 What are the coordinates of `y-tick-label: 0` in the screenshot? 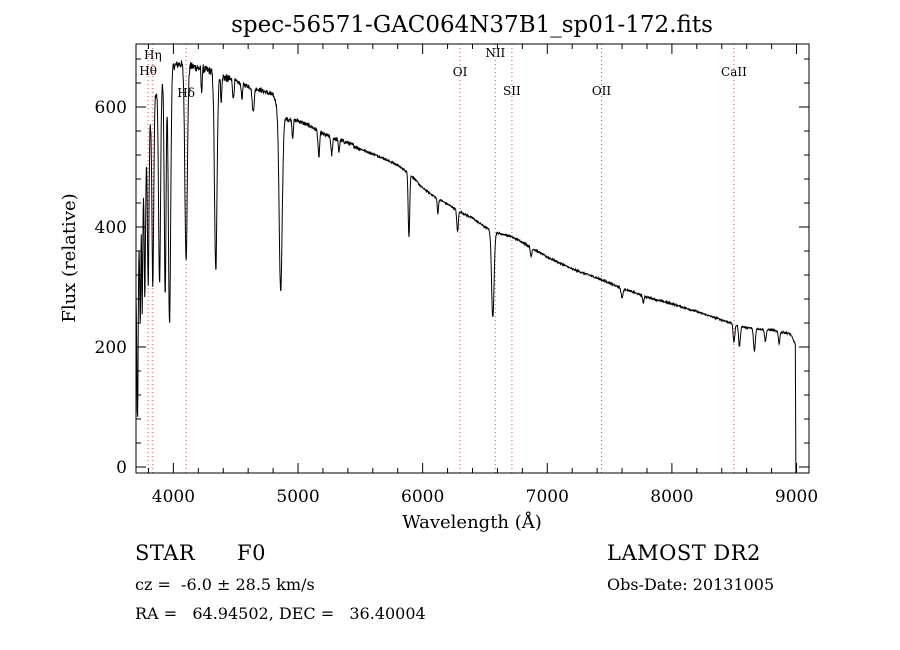 It's located at (121, 468).